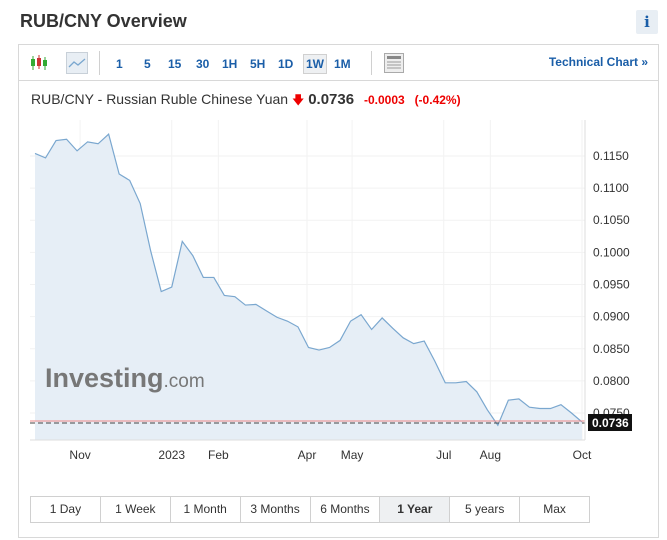  Describe the element at coordinates (611, 349) in the screenshot. I see `y-tick-label: 0.0850` at that location.